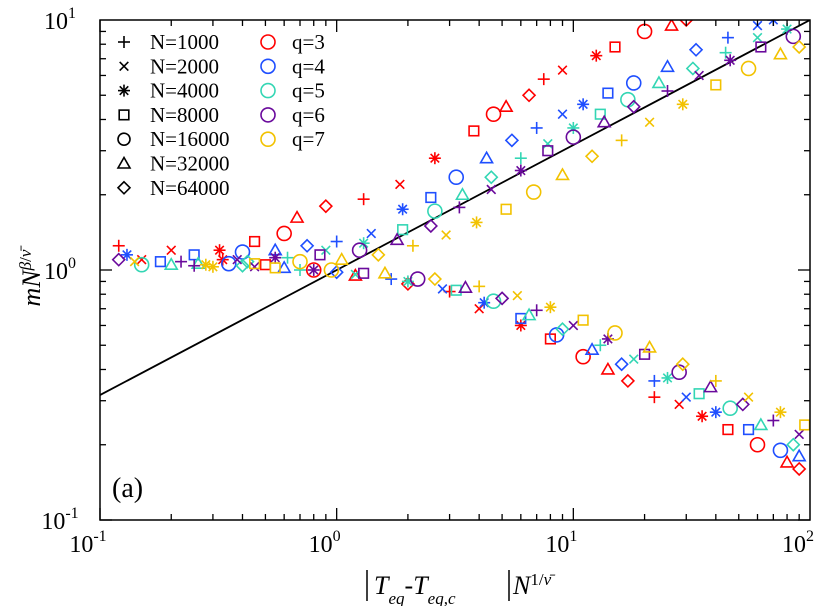 This screenshot has height=606, width=830. I want to click on y-tick-label: 10-1, so click(59, 520).